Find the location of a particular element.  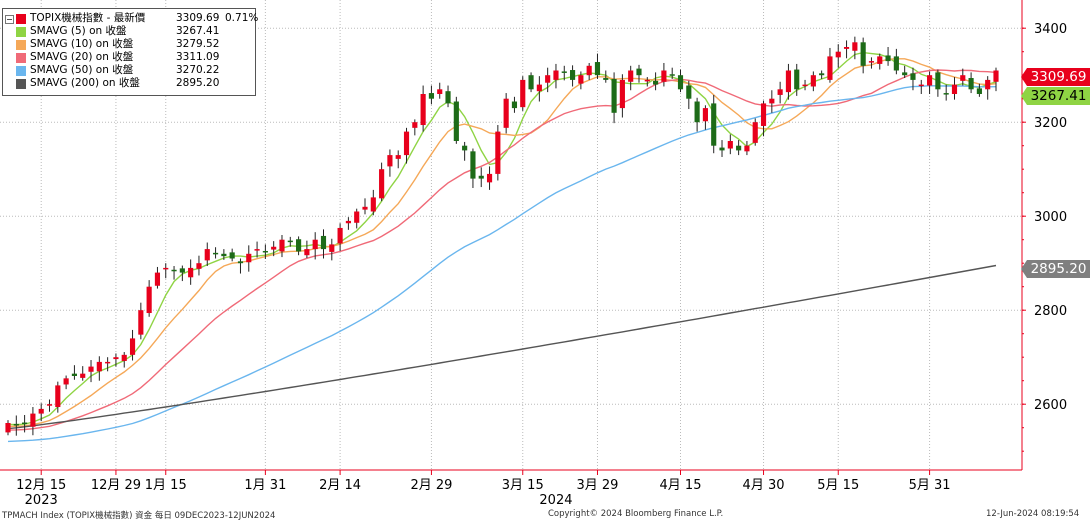

x-tick-label: 3月 29 is located at coordinates (598, 485).